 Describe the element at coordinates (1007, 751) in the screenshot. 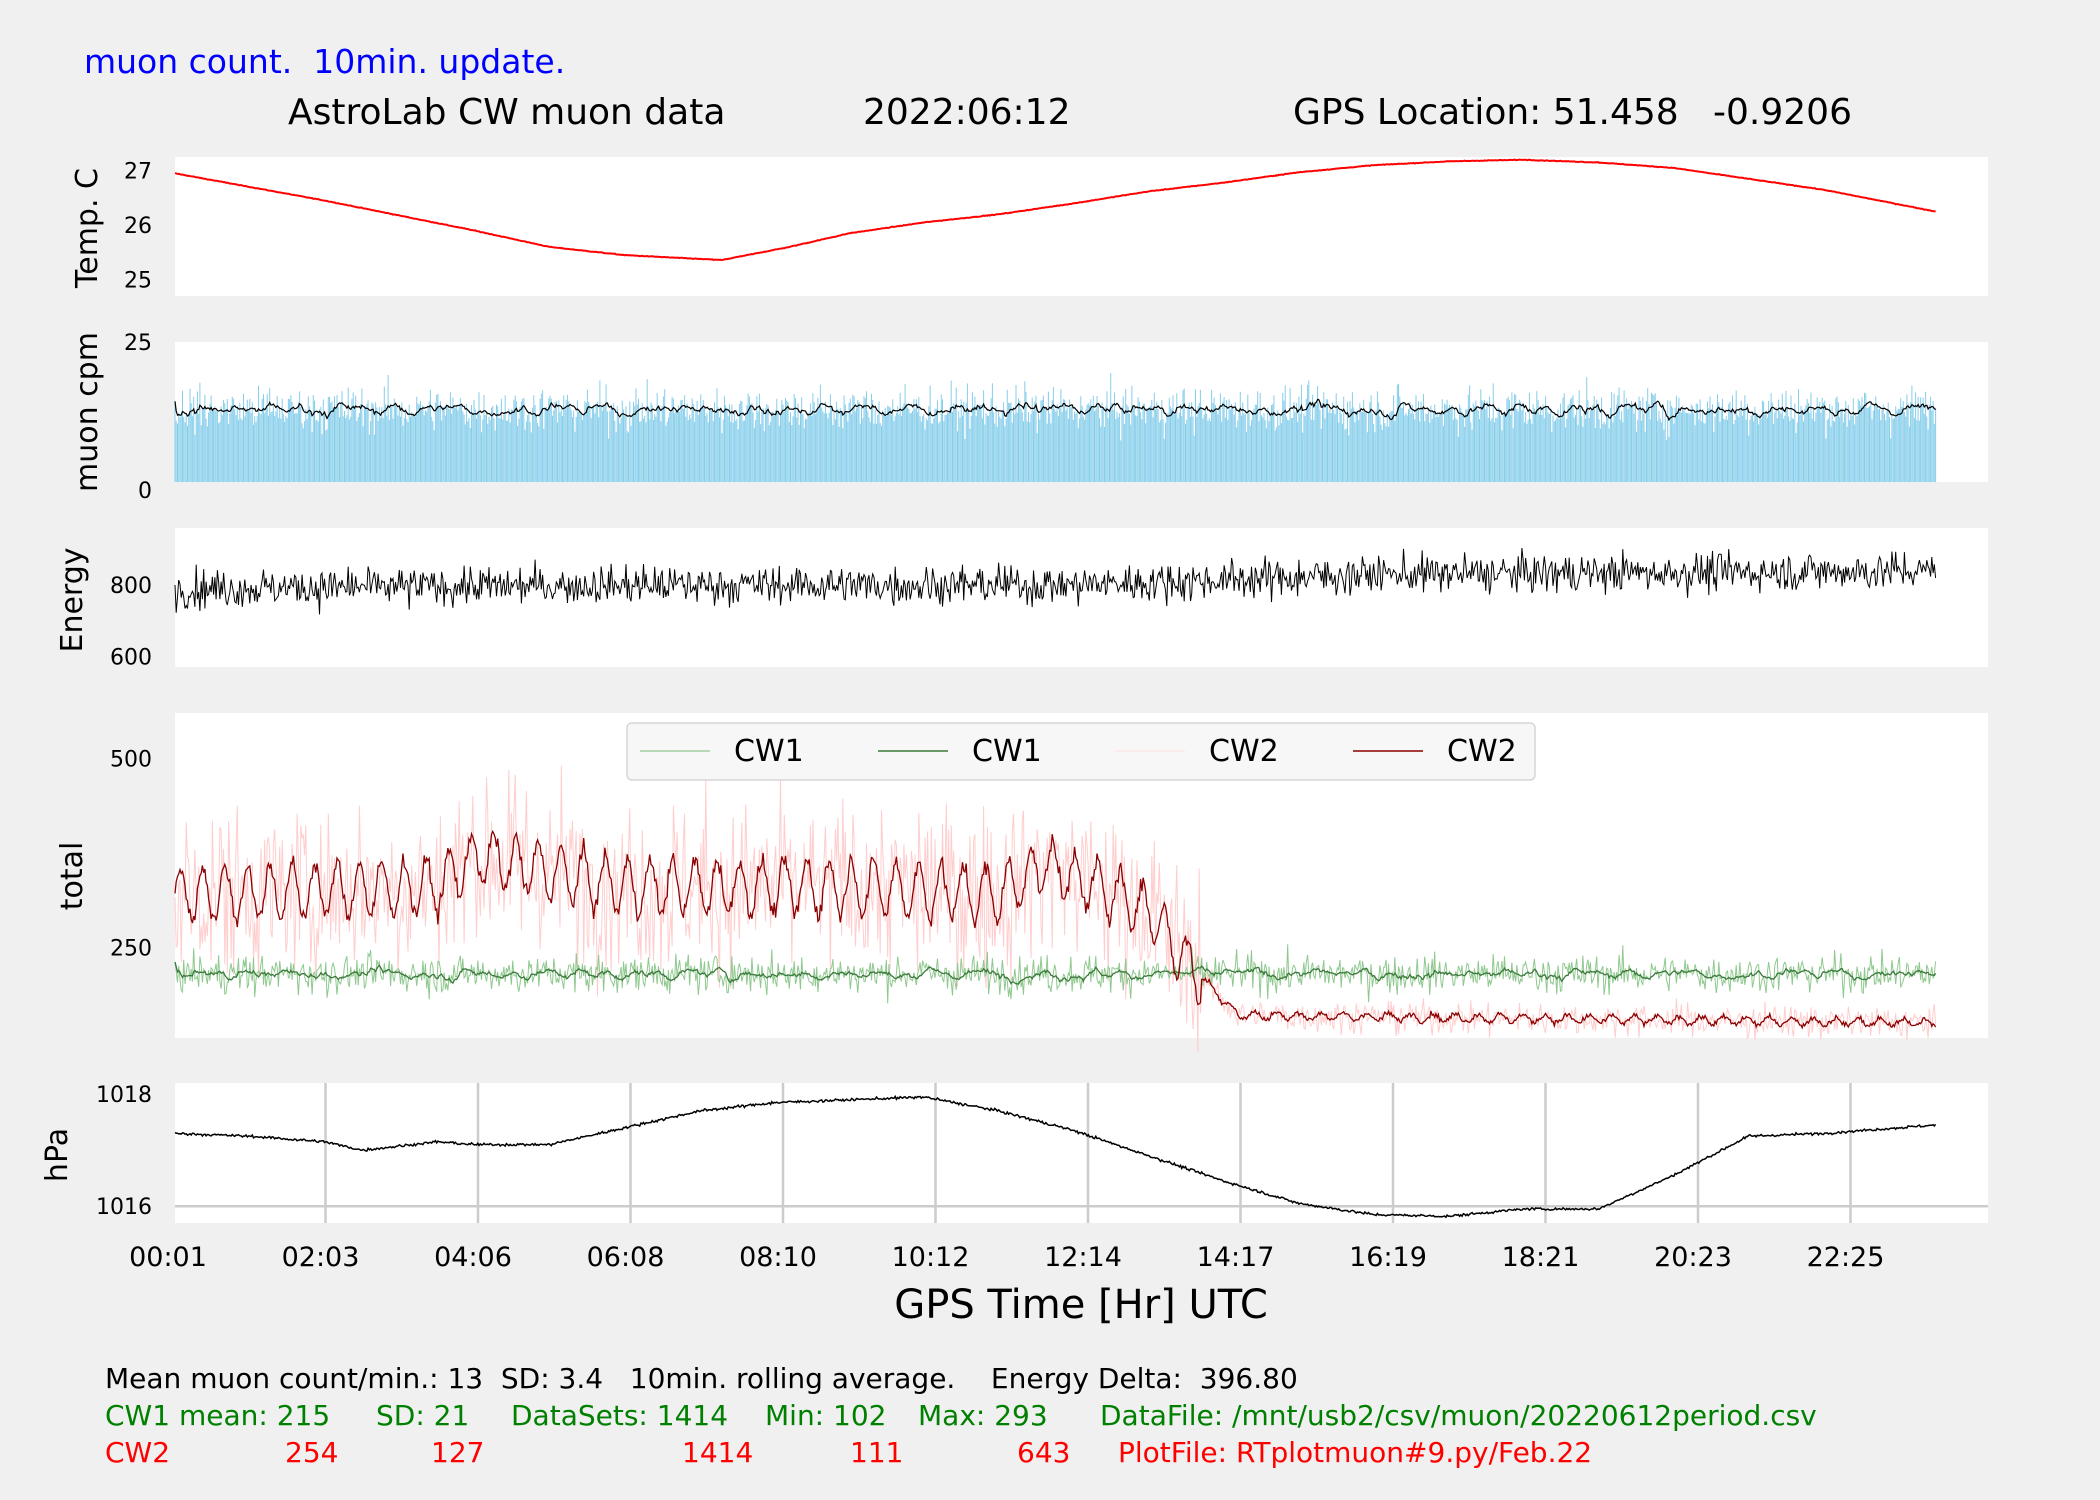

I see `legend-label-cw1-avg: CW1` at that location.